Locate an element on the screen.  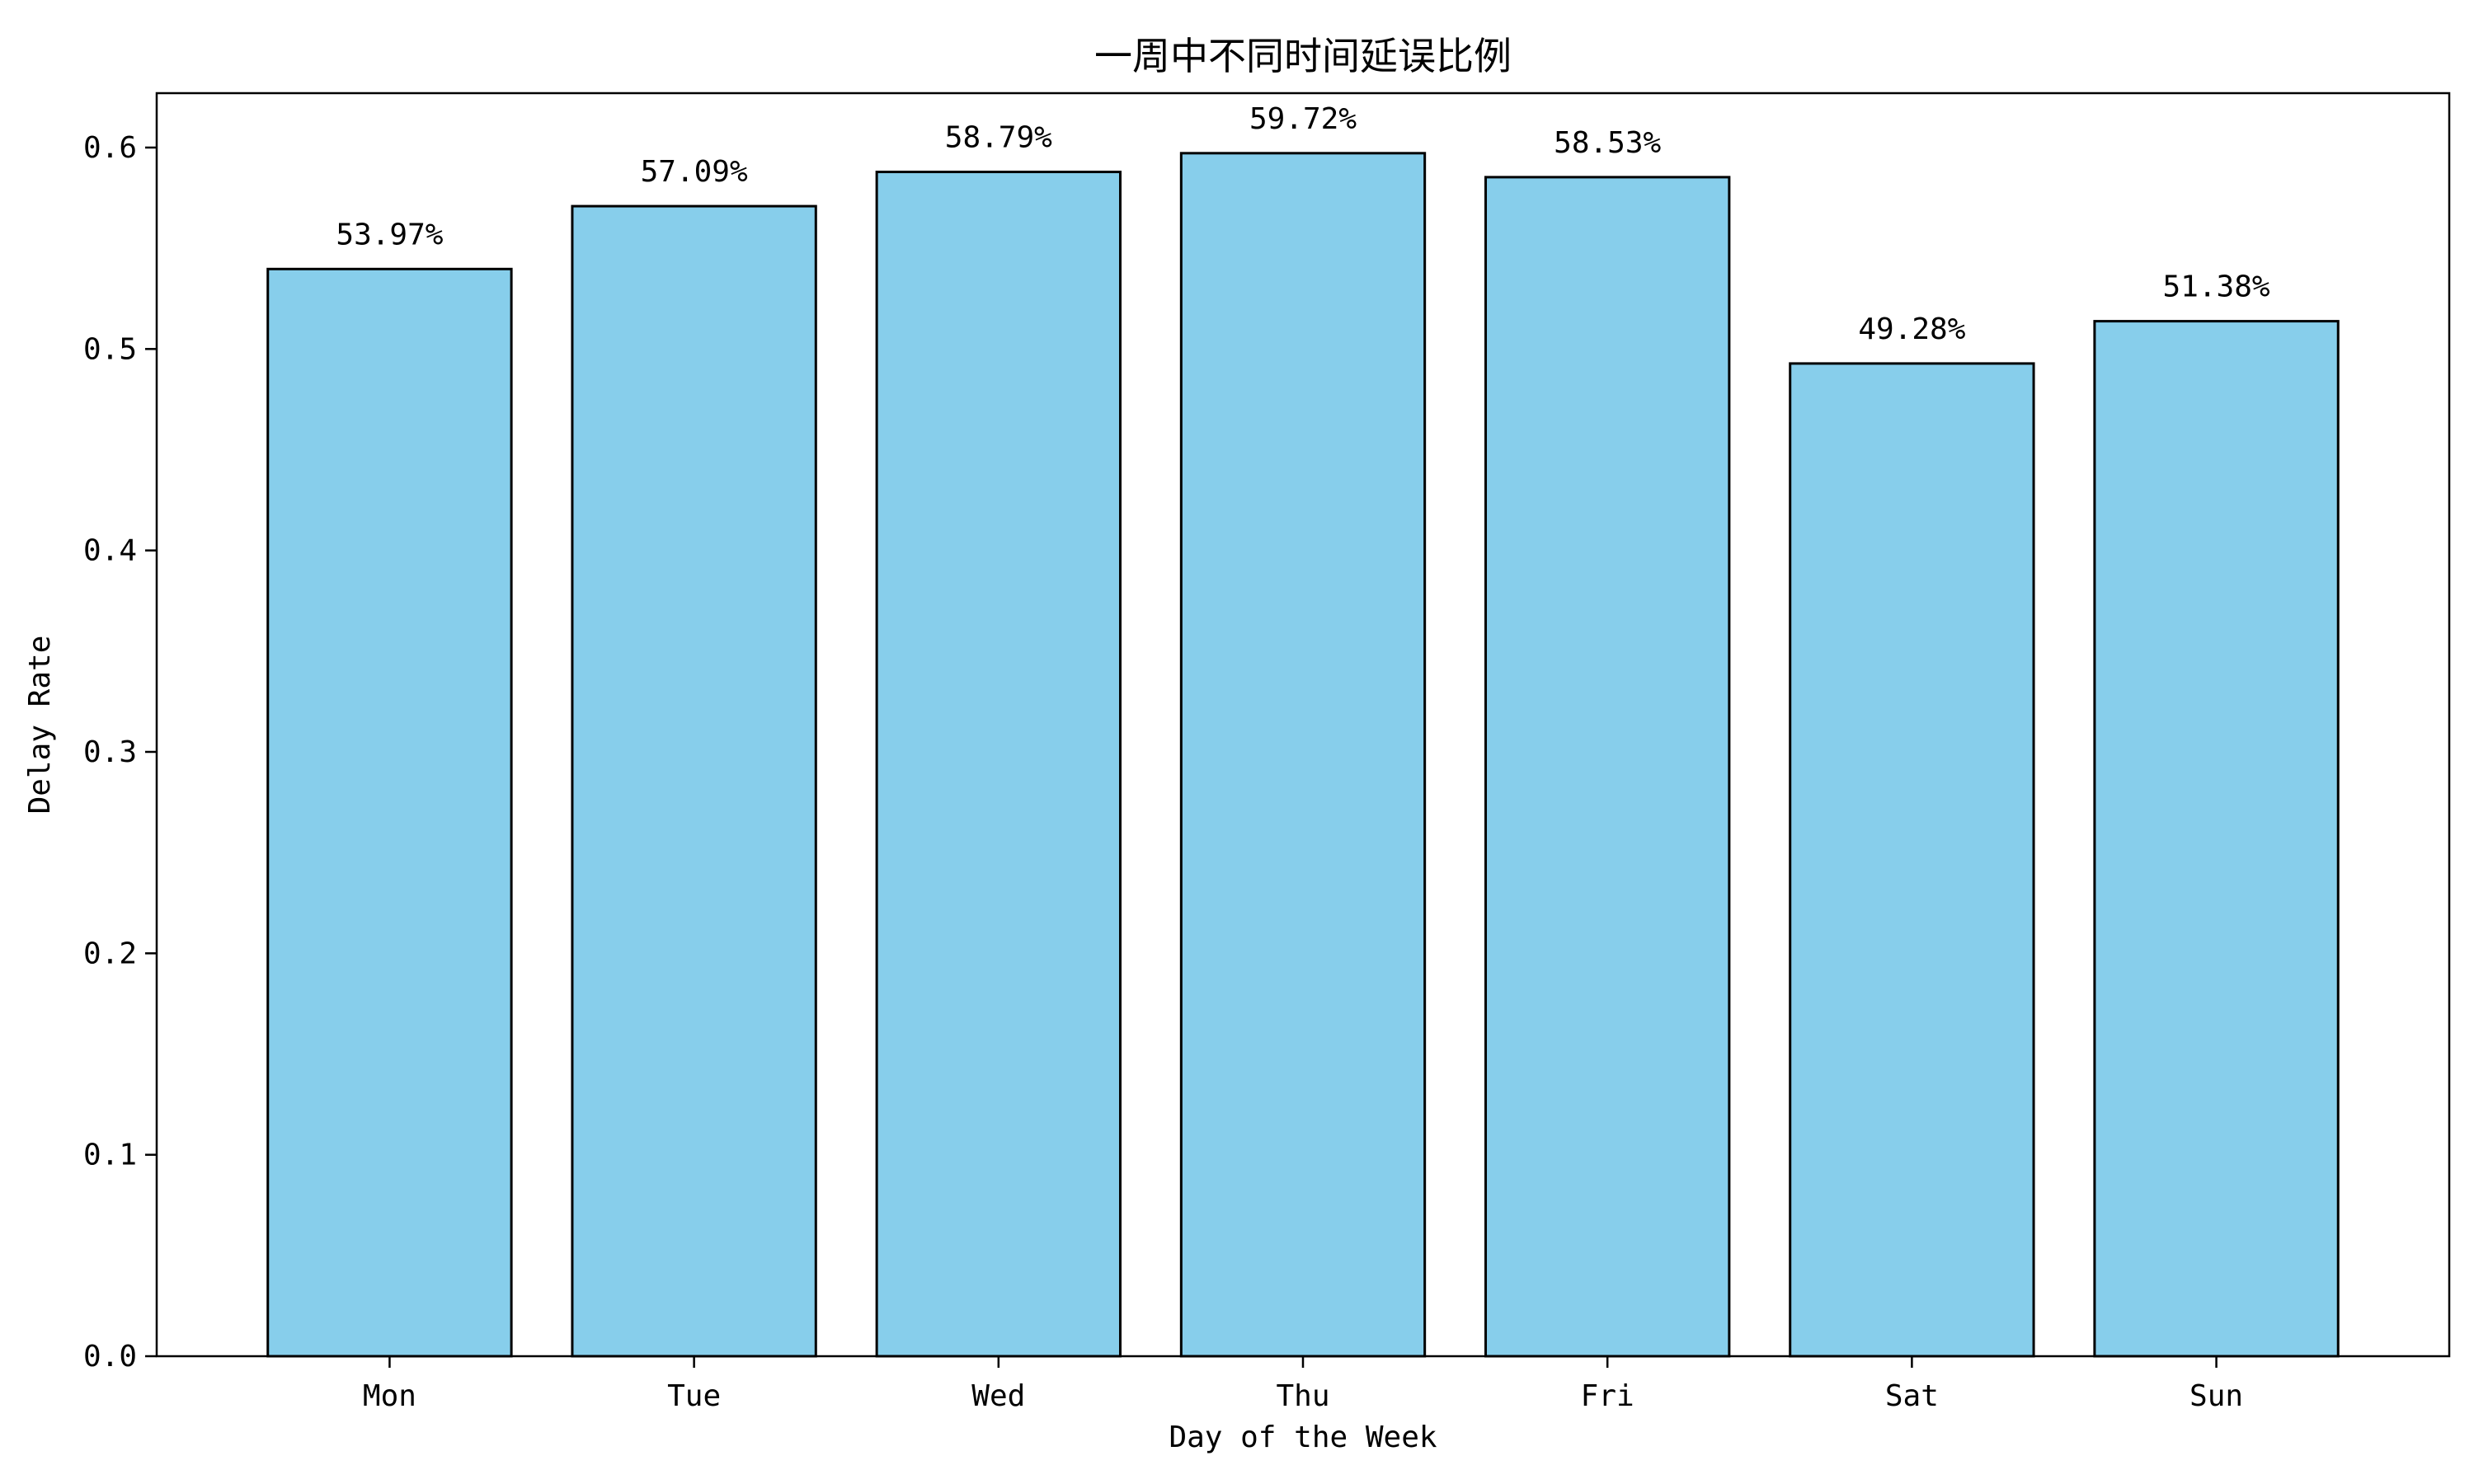
y-axis: 0.0 0.1 0.2 0.3 0.4 0.5 0.6 is located at coordinates (120, 752).